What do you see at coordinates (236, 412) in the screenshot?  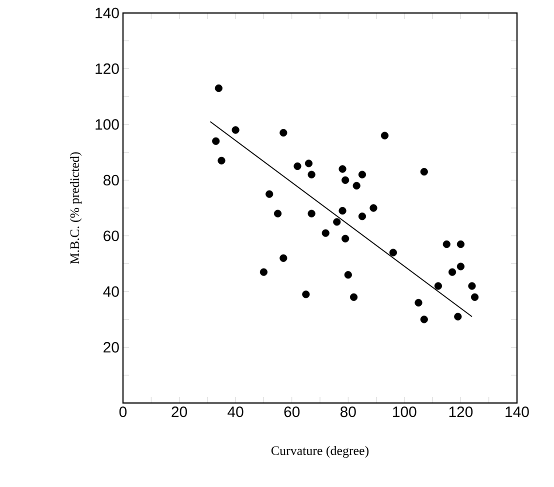 I see `x-tick-label: 40` at bounding box center [236, 412].